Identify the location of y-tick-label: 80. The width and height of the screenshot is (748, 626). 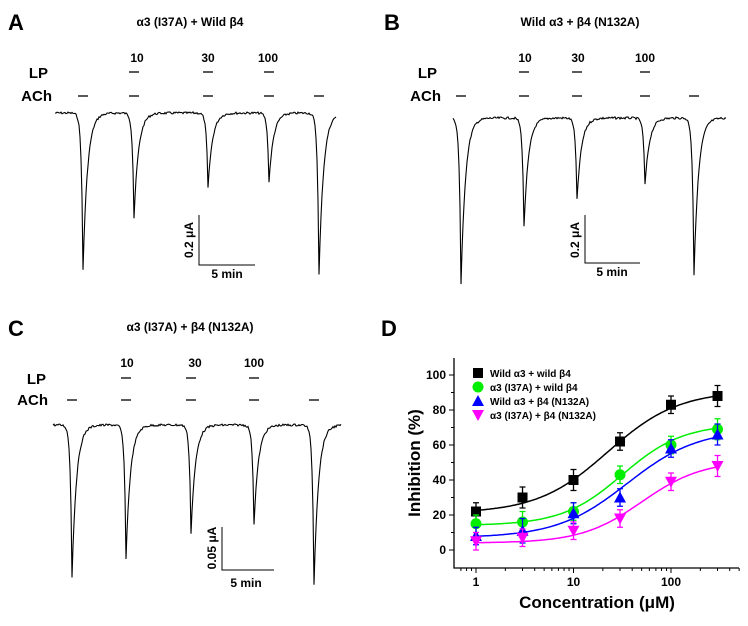
(440, 410).